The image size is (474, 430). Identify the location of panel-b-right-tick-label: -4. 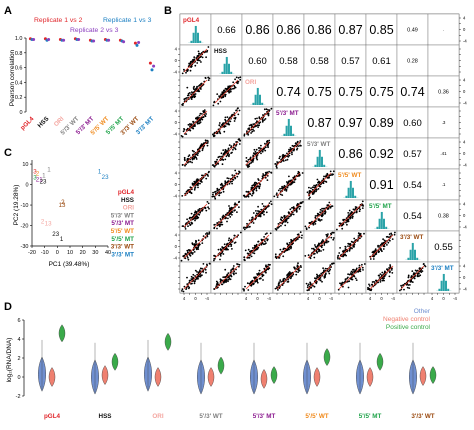
(465, 103).